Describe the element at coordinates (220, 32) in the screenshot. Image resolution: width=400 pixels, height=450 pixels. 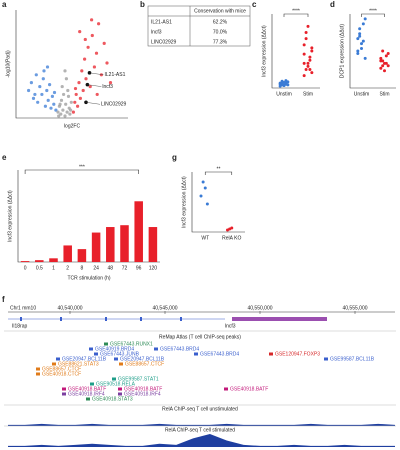
I see `table-cell: 70.0%` at that location.